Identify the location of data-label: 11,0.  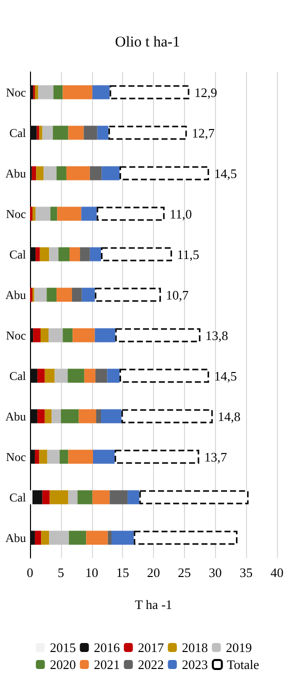
(181, 214).